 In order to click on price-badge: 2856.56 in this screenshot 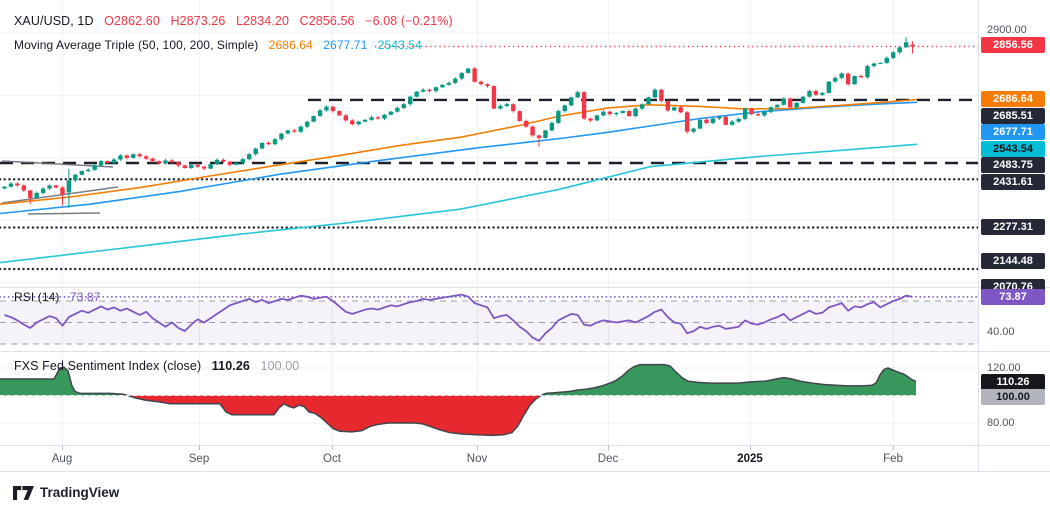, I will do `click(1013, 45)`.